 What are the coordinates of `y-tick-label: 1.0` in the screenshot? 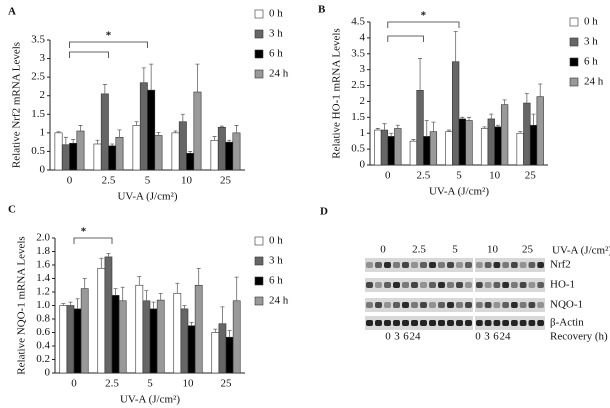 It's located at (43, 305).